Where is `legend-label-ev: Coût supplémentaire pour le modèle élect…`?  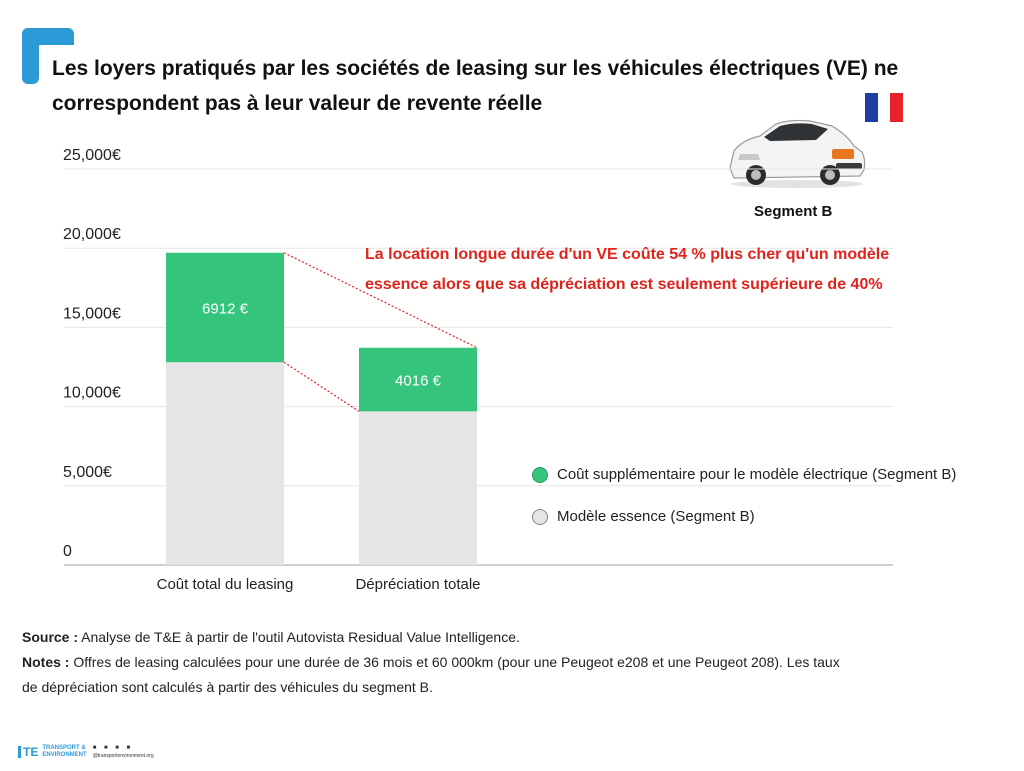 legend-label-ev: Coût supplémentaire pour le modèle élect… is located at coordinates (757, 474).